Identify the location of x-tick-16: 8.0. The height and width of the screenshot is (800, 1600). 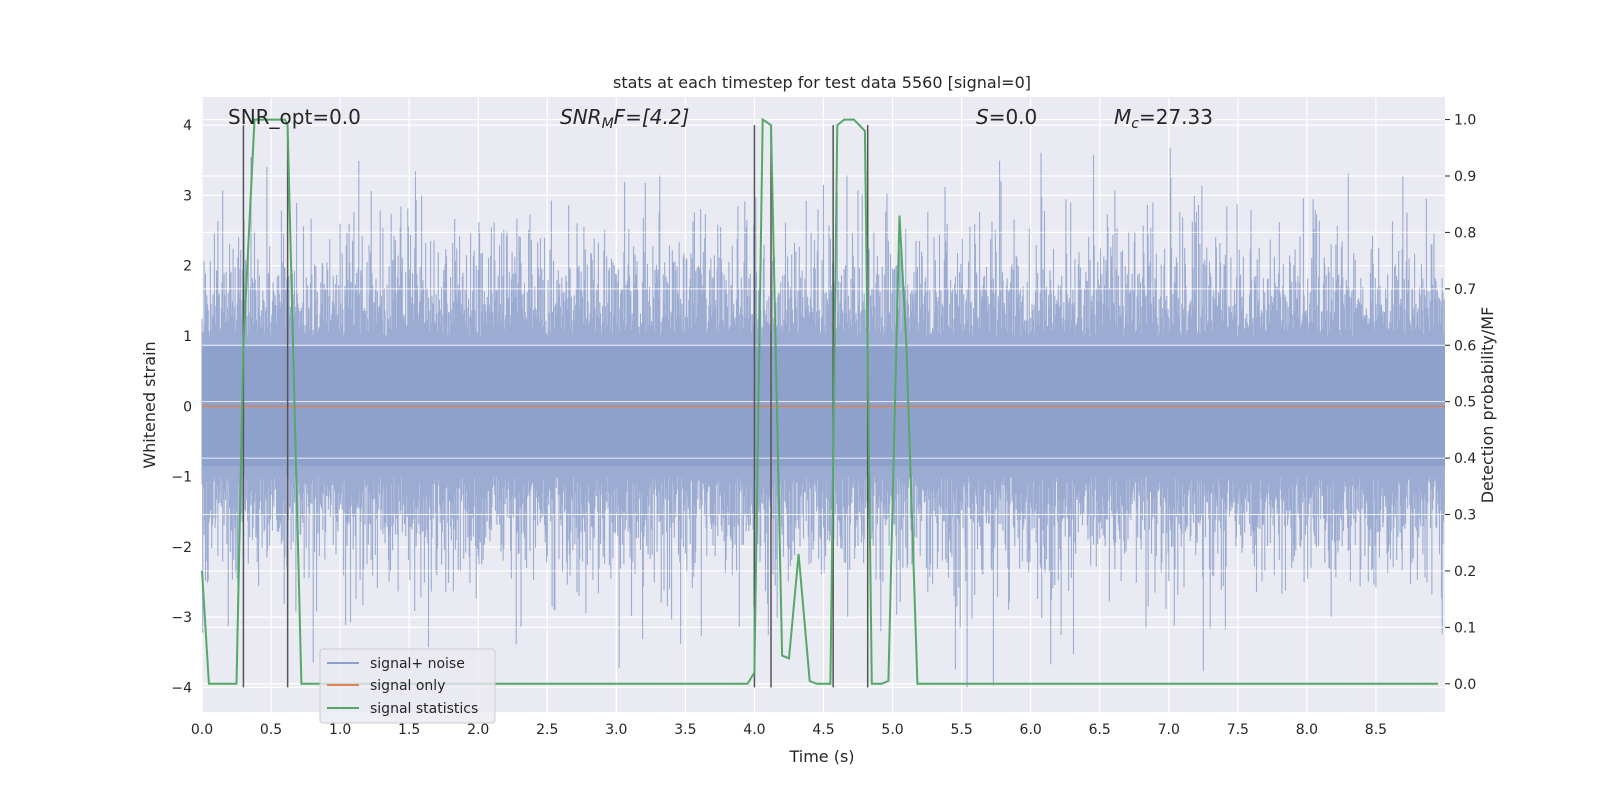
(1307, 730).